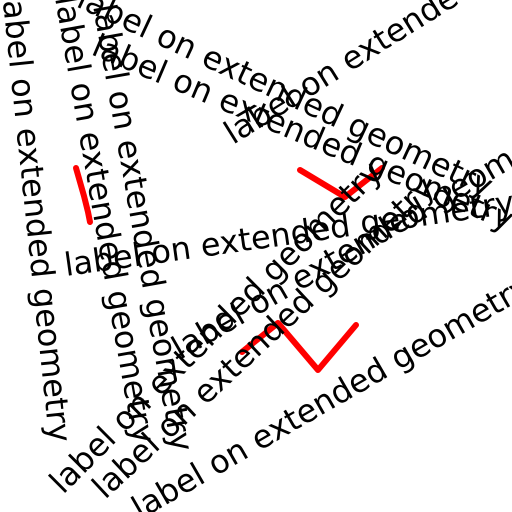 This screenshot has height=512, width=512. What do you see at coordinates (341, 182) in the screenshot?
I see `line-feature-v-shape` at bounding box center [341, 182].